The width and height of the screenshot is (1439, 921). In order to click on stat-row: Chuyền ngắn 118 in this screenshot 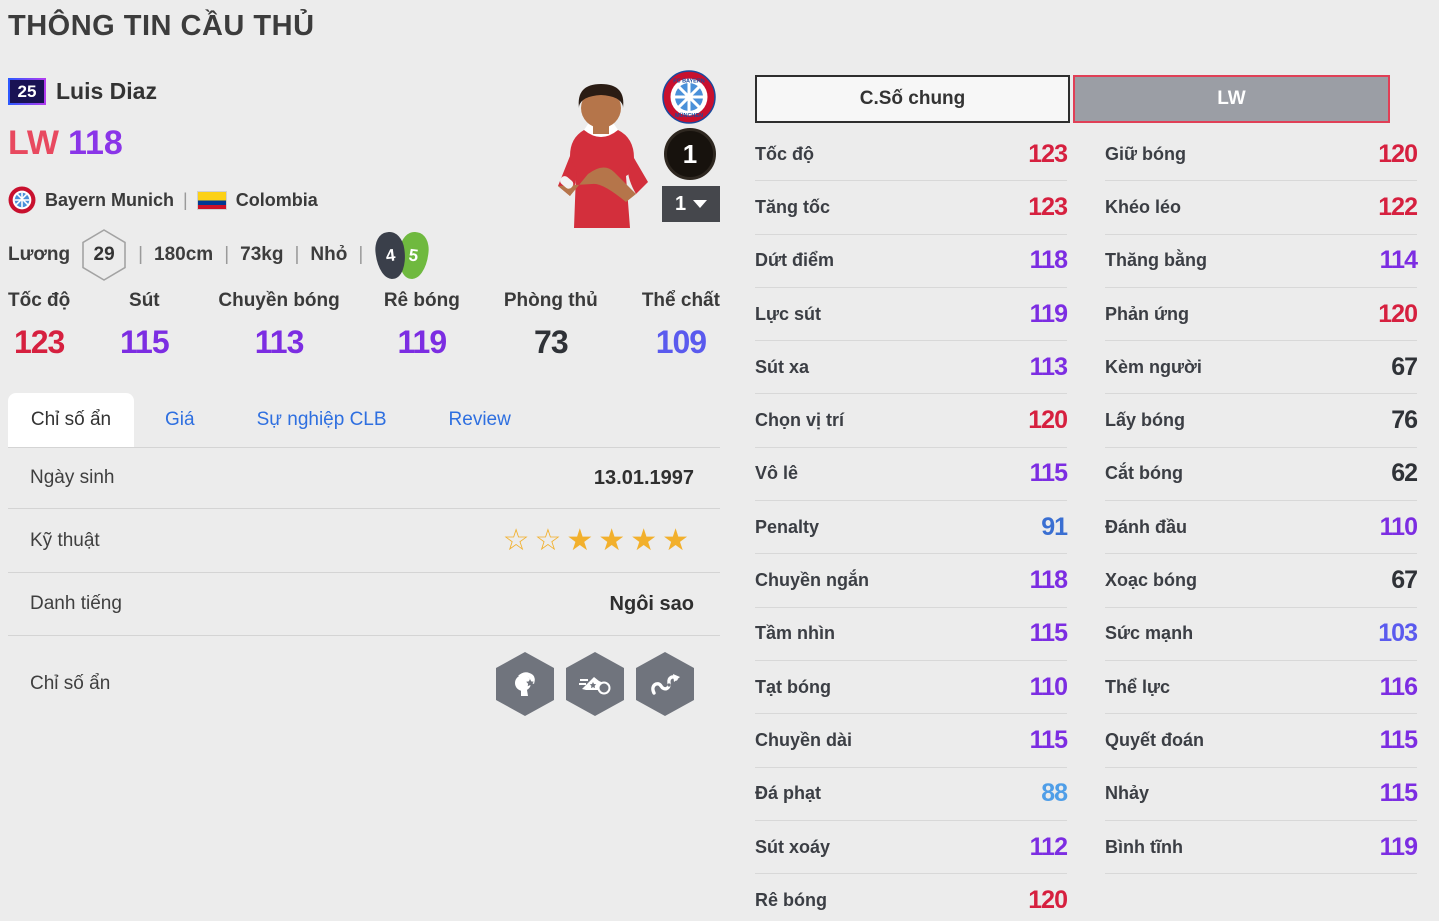, I will do `click(911, 581)`.